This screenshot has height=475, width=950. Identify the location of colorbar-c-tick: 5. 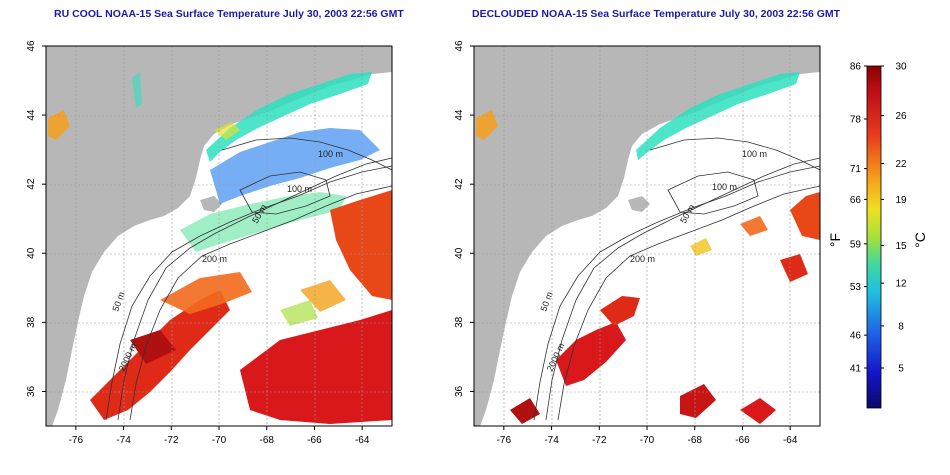
(901, 368).